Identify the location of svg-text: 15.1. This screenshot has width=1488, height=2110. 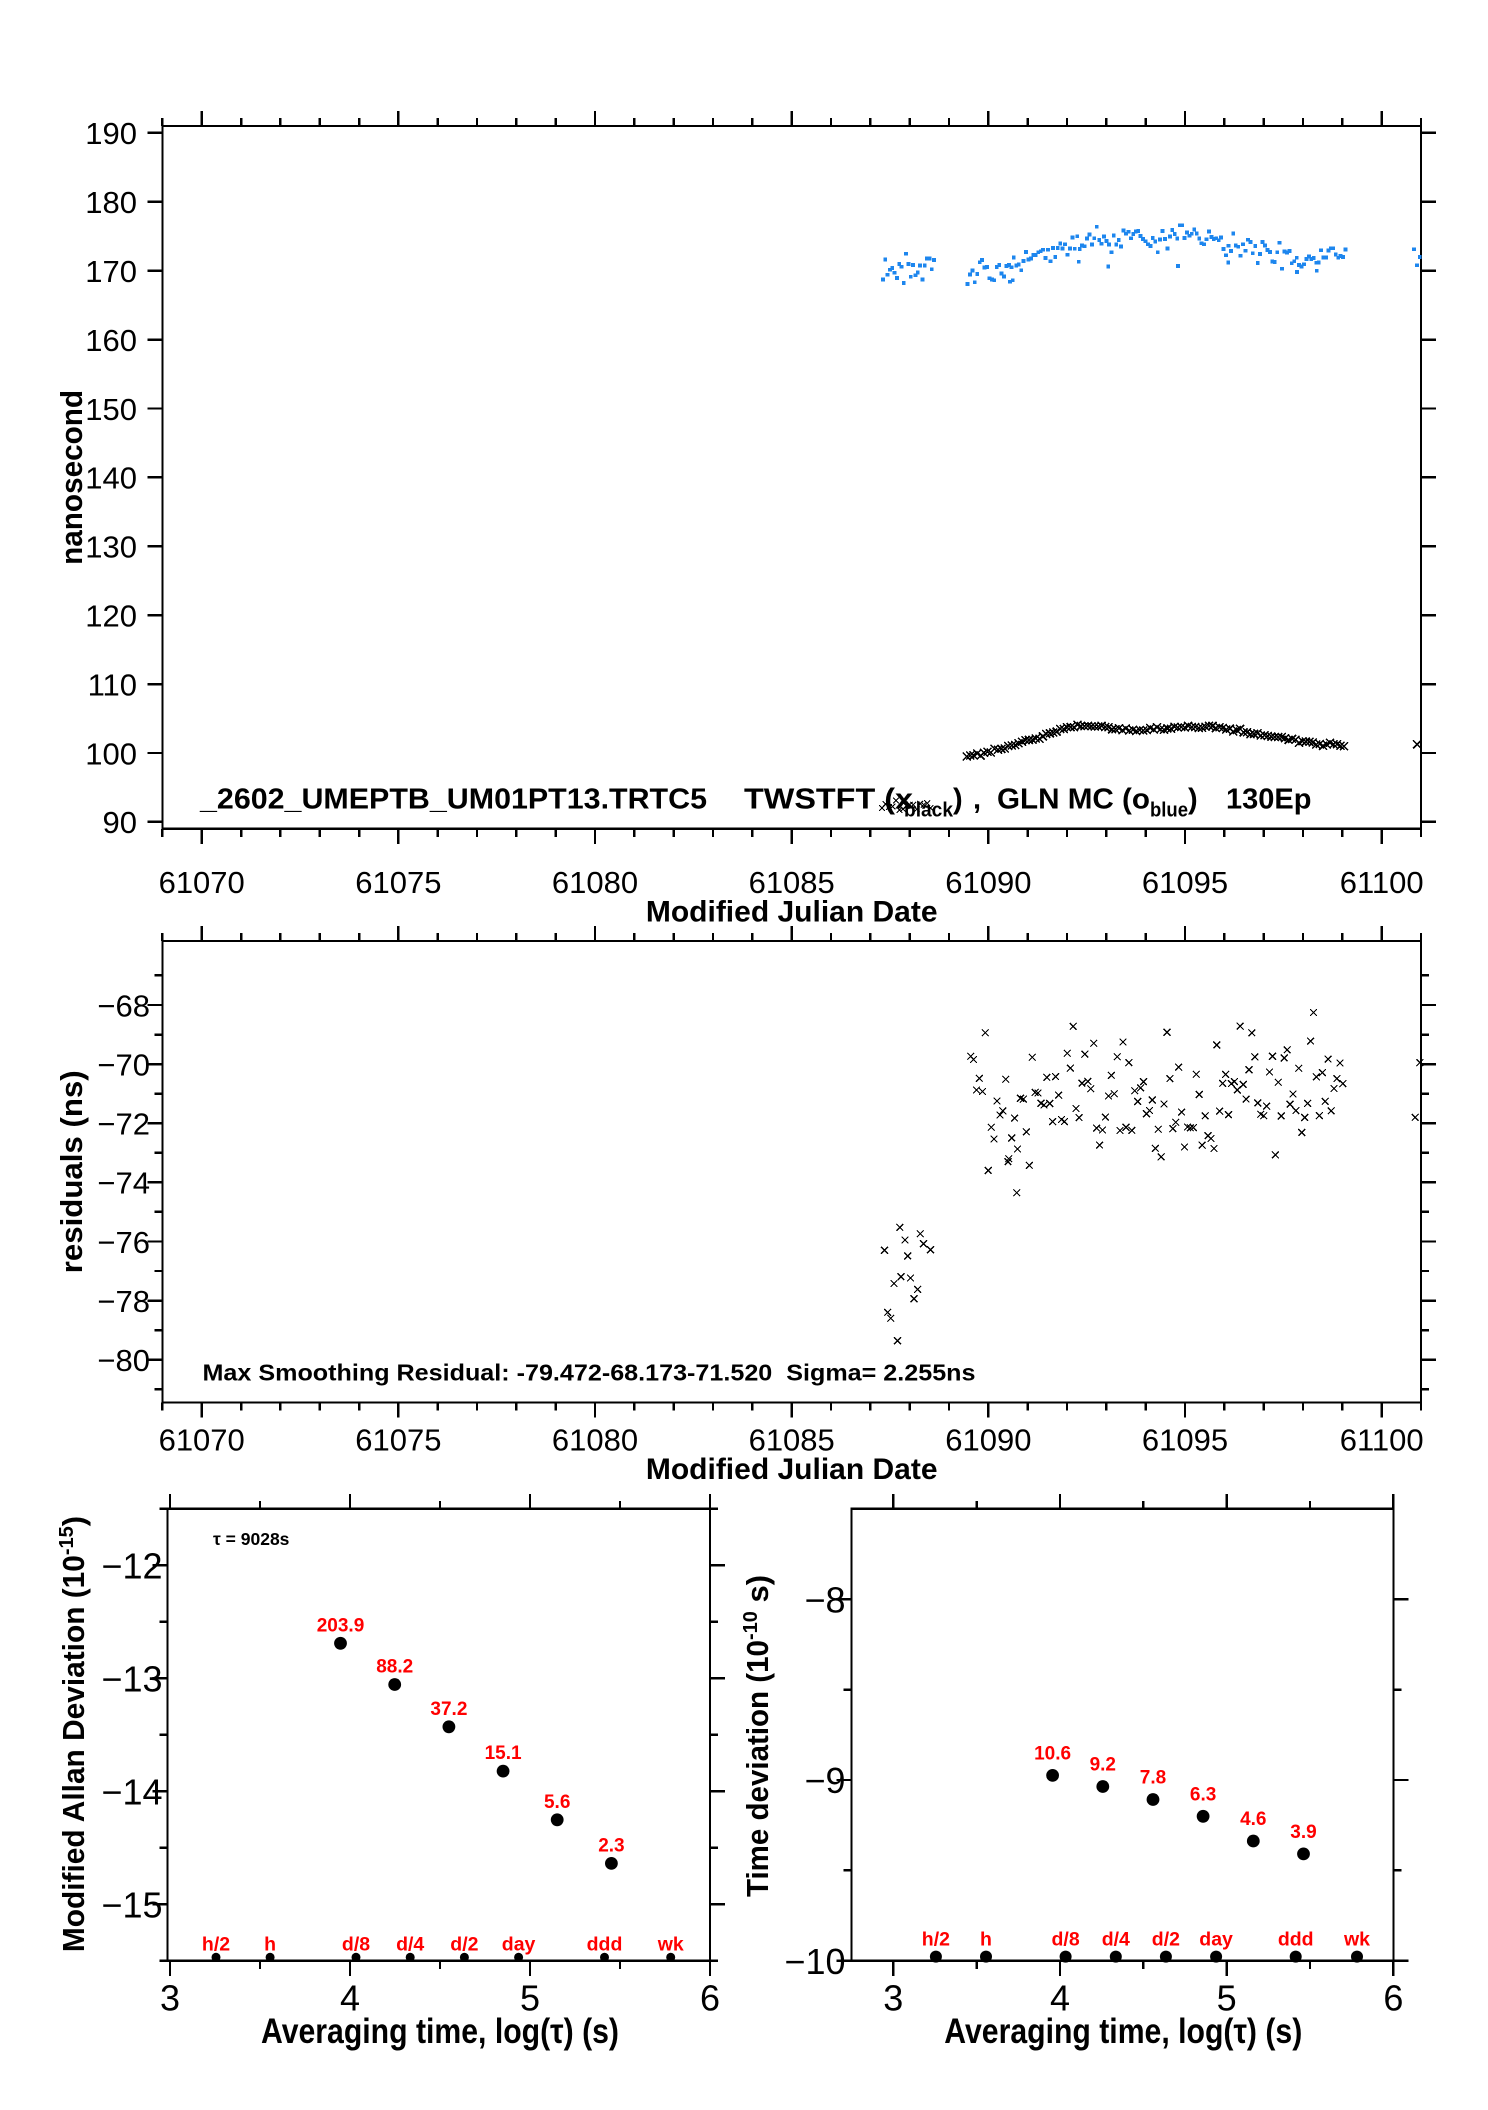
(503, 1753).